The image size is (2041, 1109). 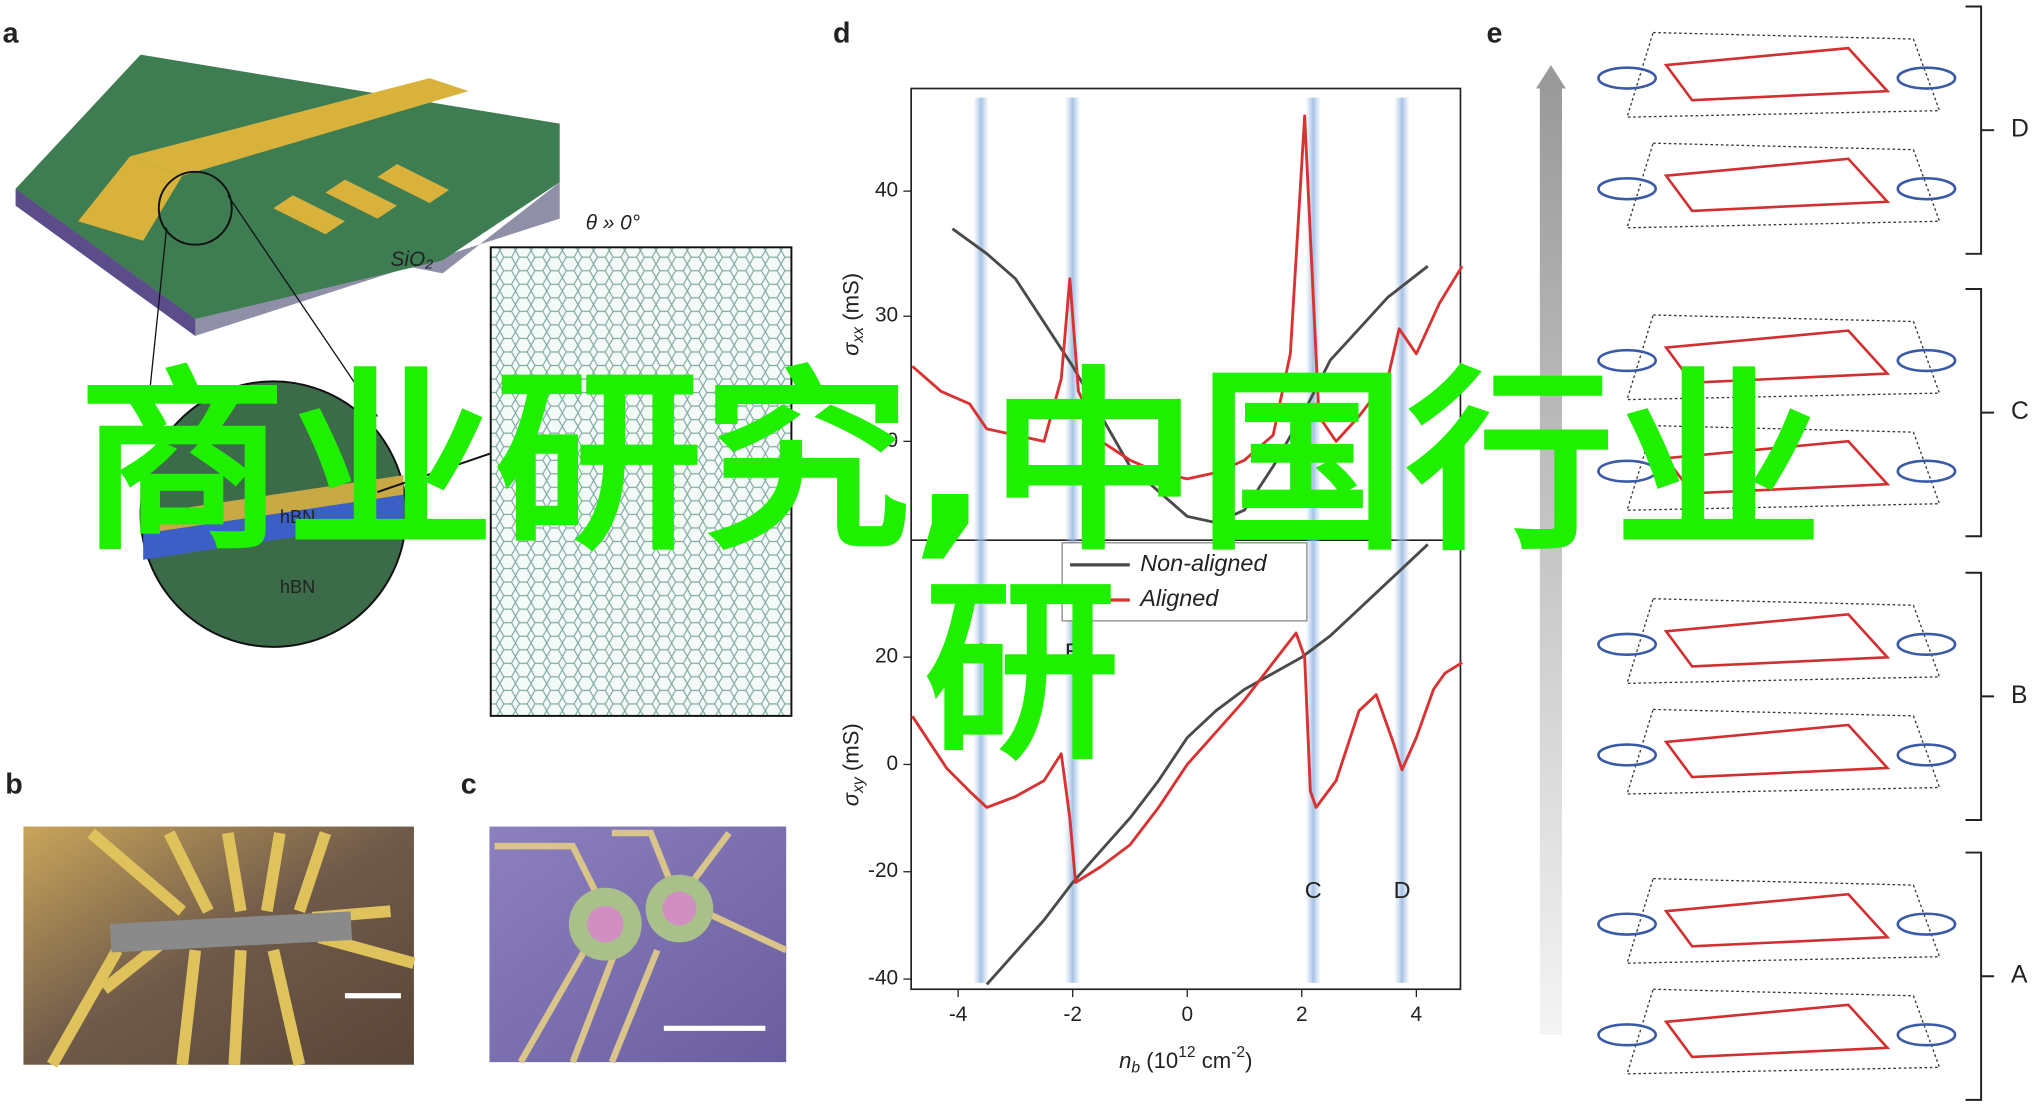 I want to click on y-tick-label: -40, so click(x=883, y=978).